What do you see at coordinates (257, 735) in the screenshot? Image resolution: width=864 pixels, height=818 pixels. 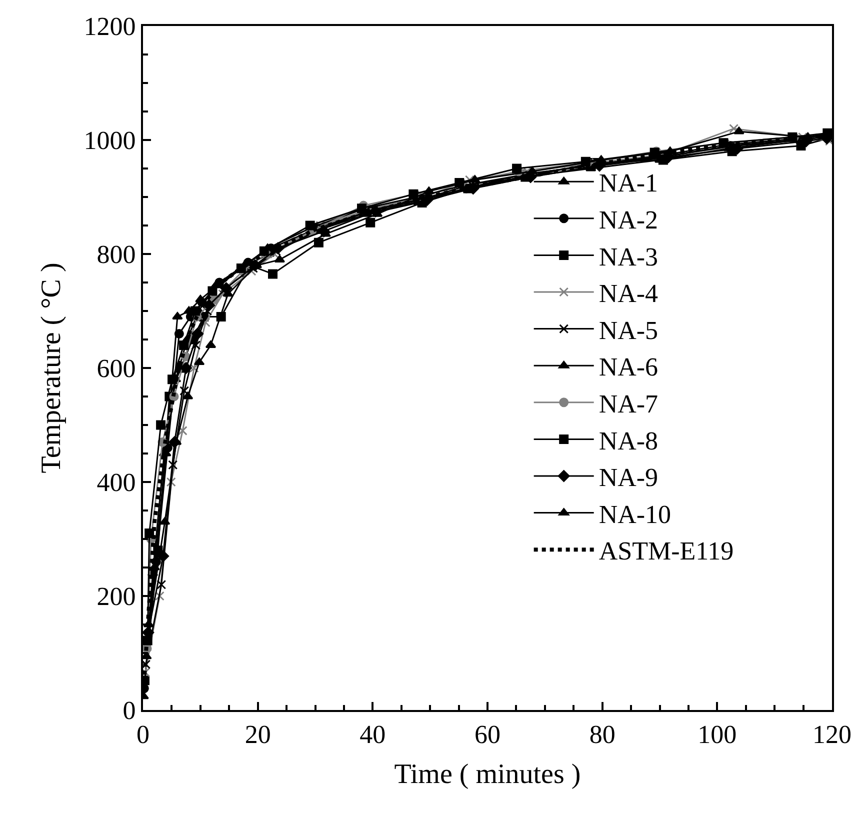 I see `x-tick-label: 20` at bounding box center [257, 735].